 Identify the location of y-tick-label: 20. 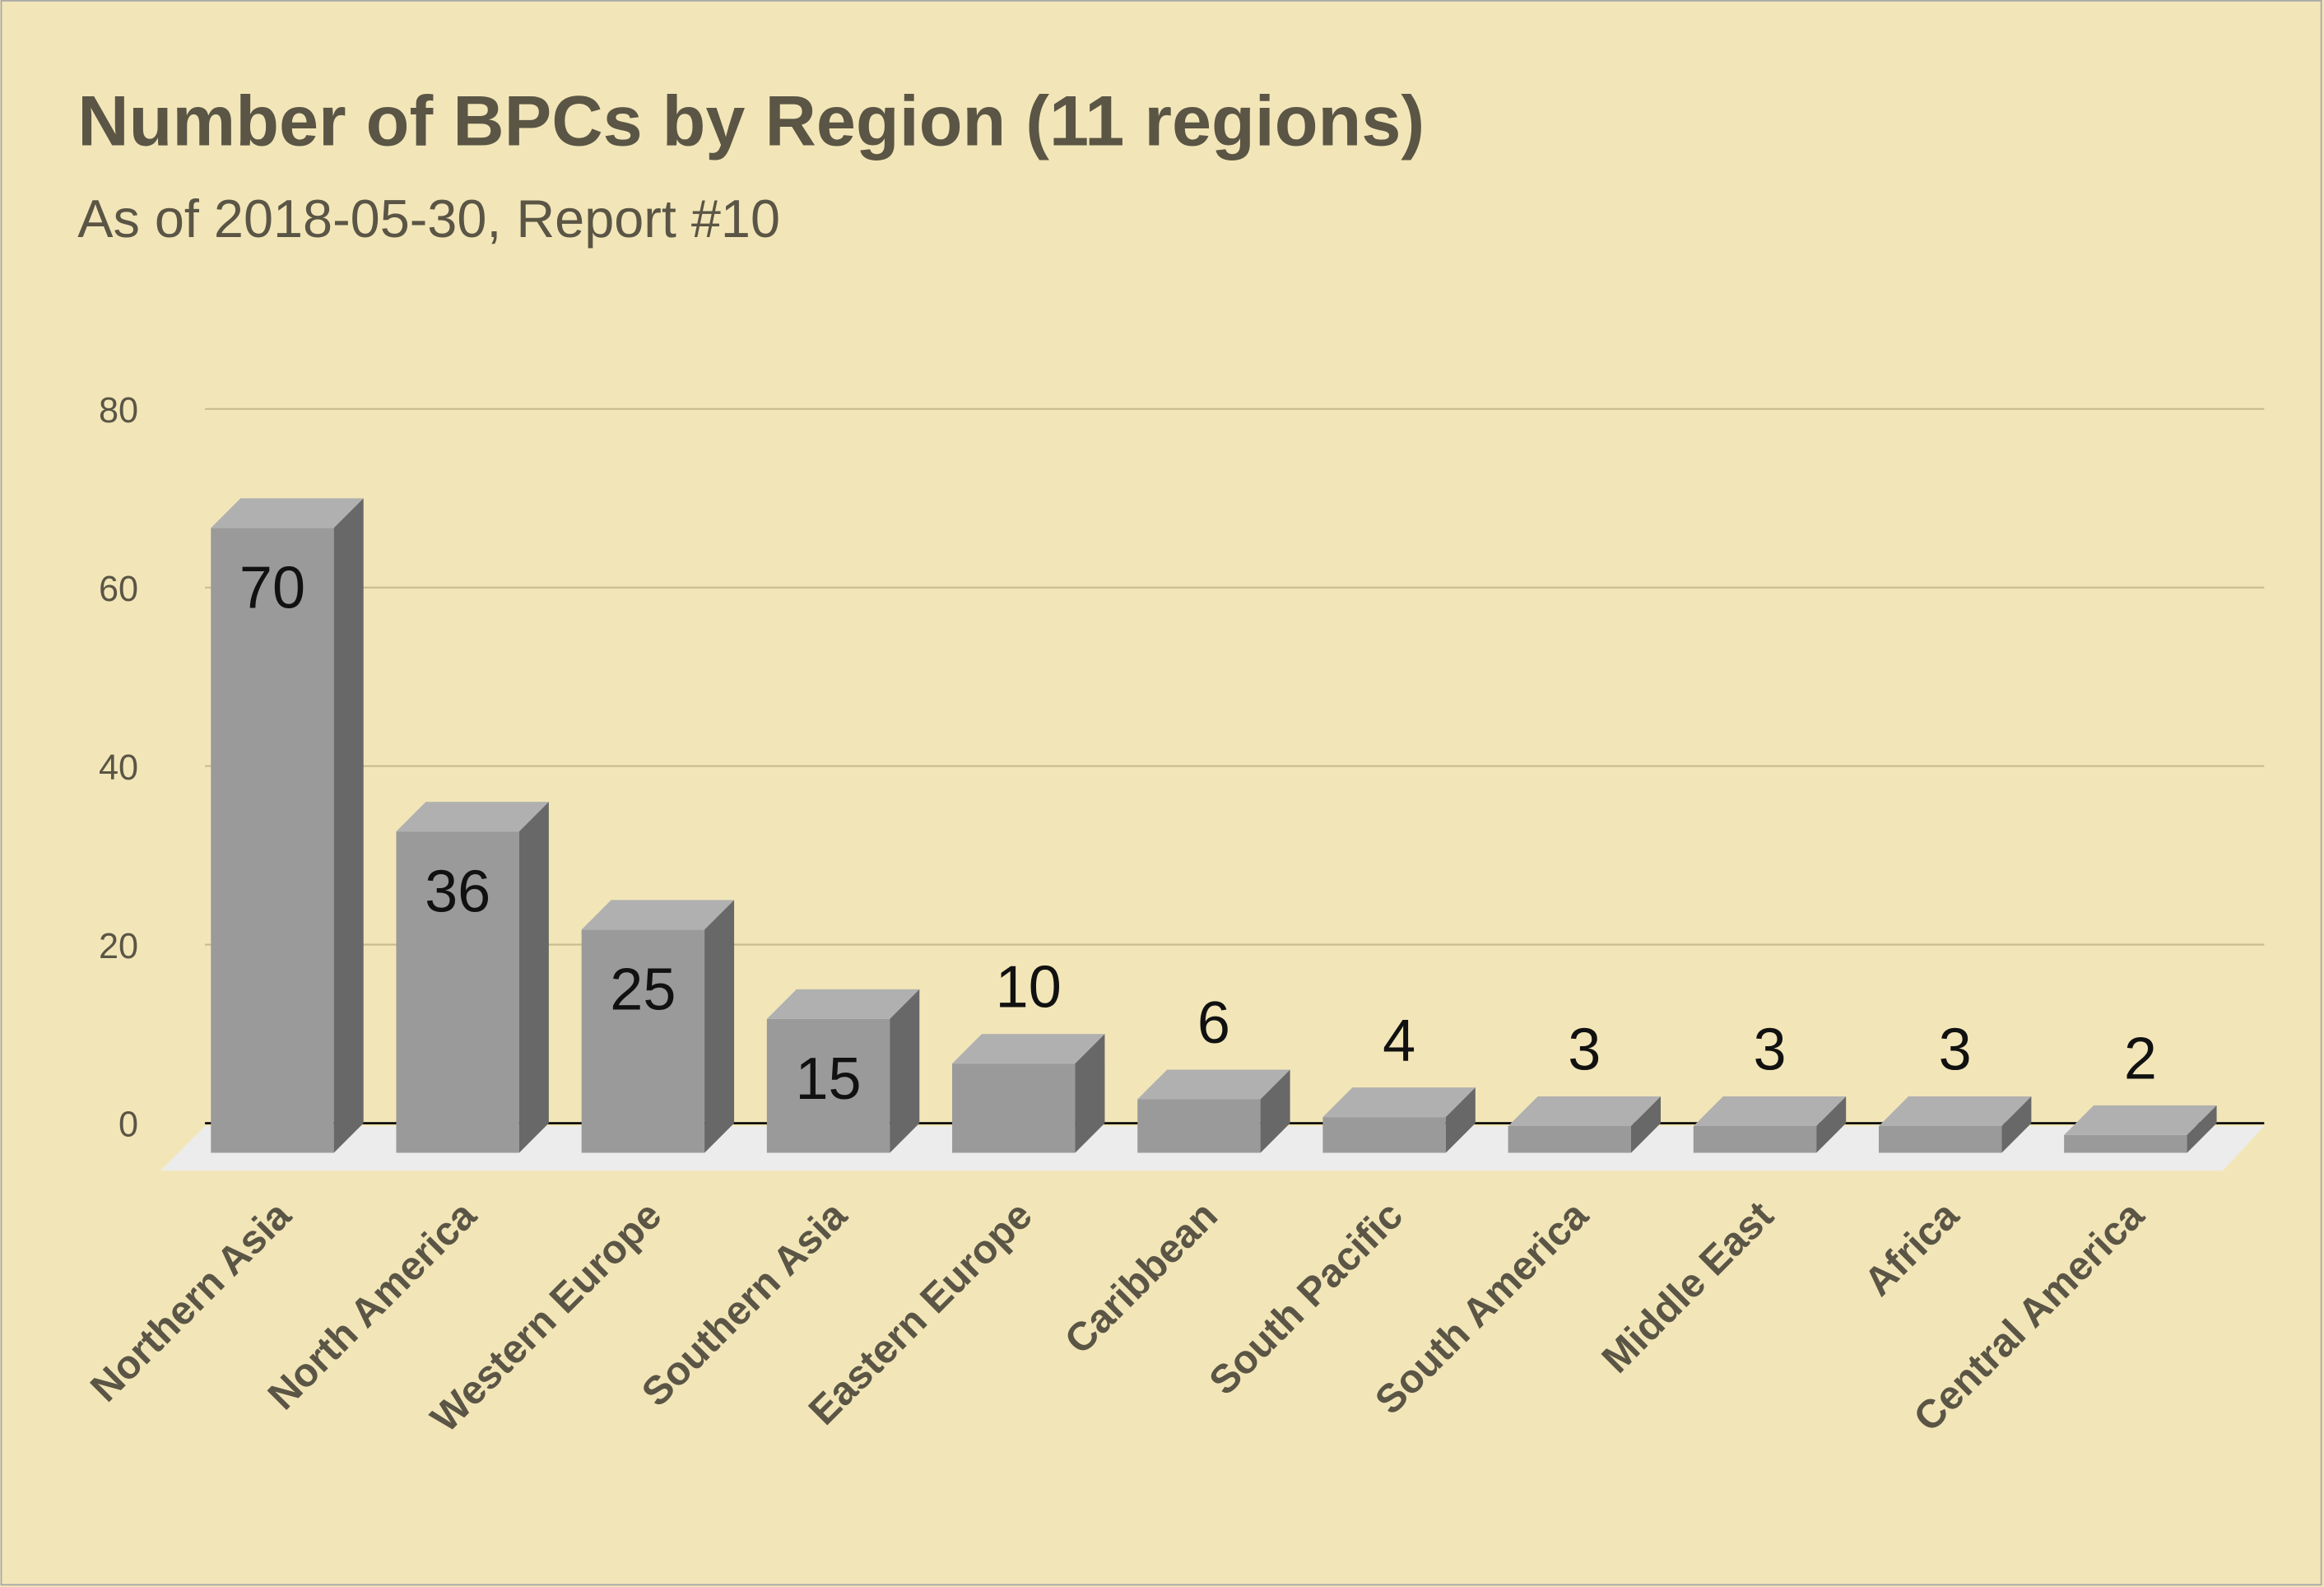
(118, 946).